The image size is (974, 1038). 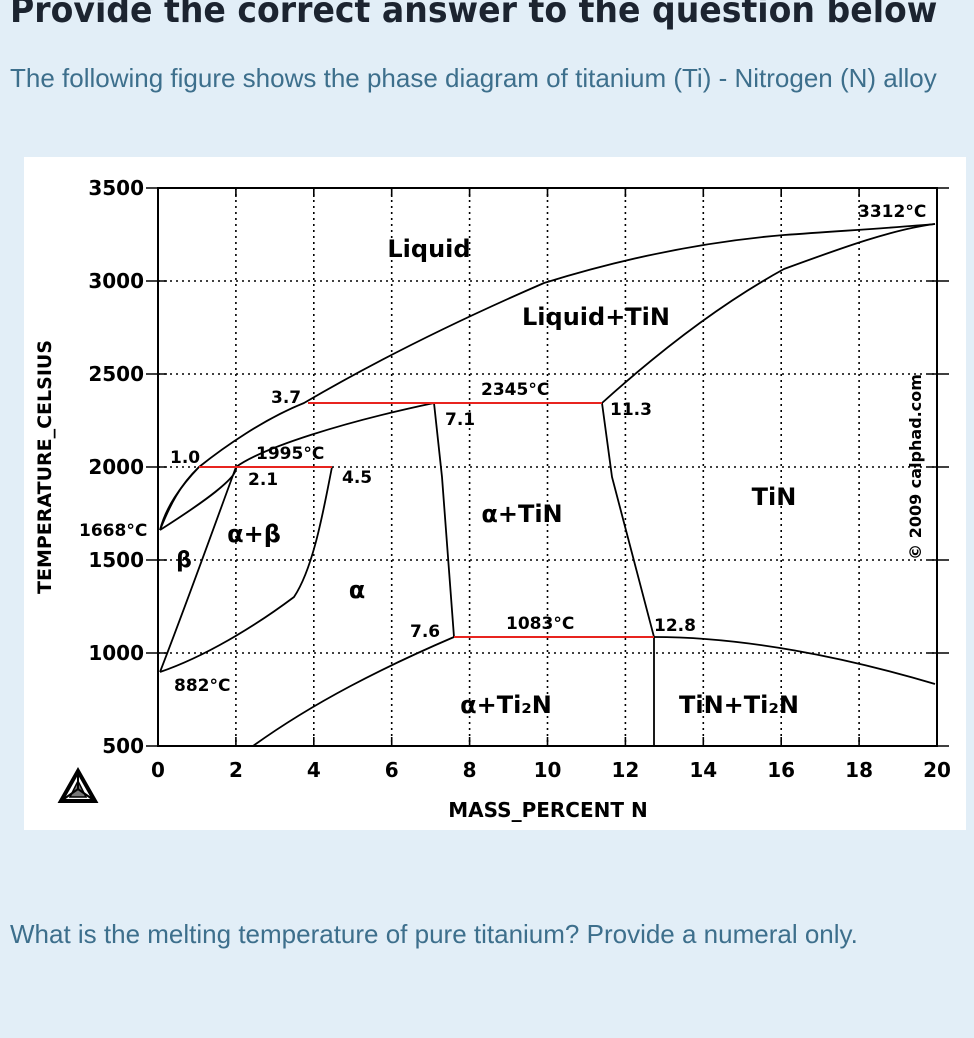 What do you see at coordinates (116, 653) in the screenshot?
I see `y-tick-label: 1000` at bounding box center [116, 653].